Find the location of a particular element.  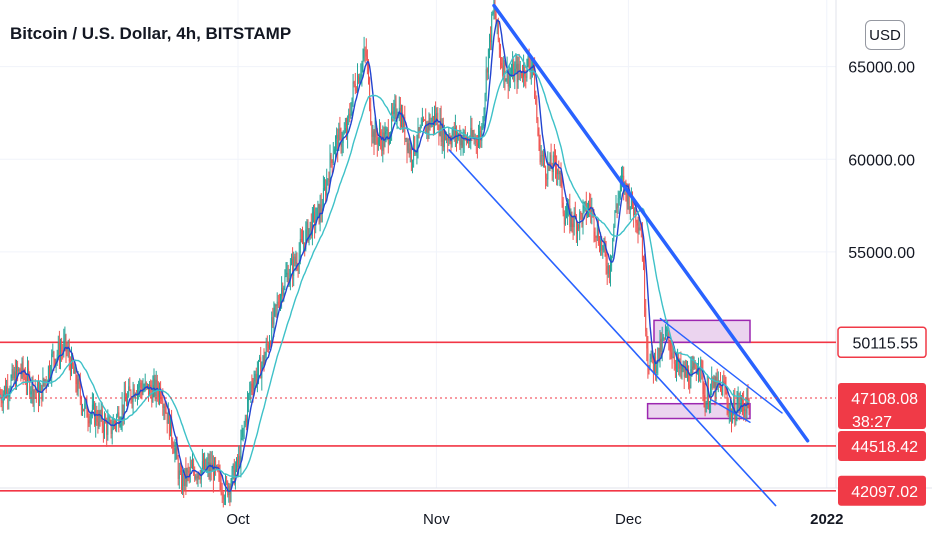

inner-resistance-trendline is located at coordinates (721, 365).